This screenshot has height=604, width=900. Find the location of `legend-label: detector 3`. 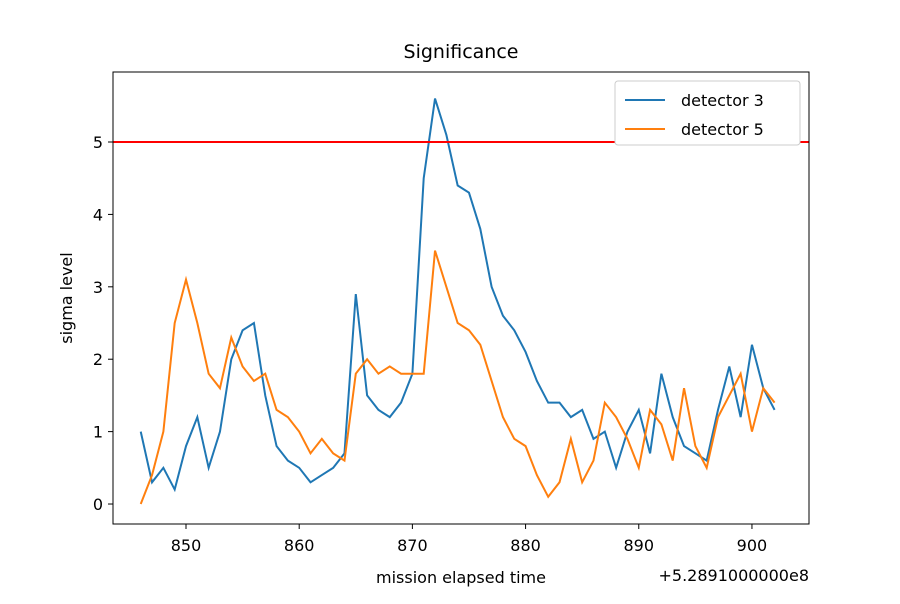

legend-label: detector 3 is located at coordinates (722, 100).